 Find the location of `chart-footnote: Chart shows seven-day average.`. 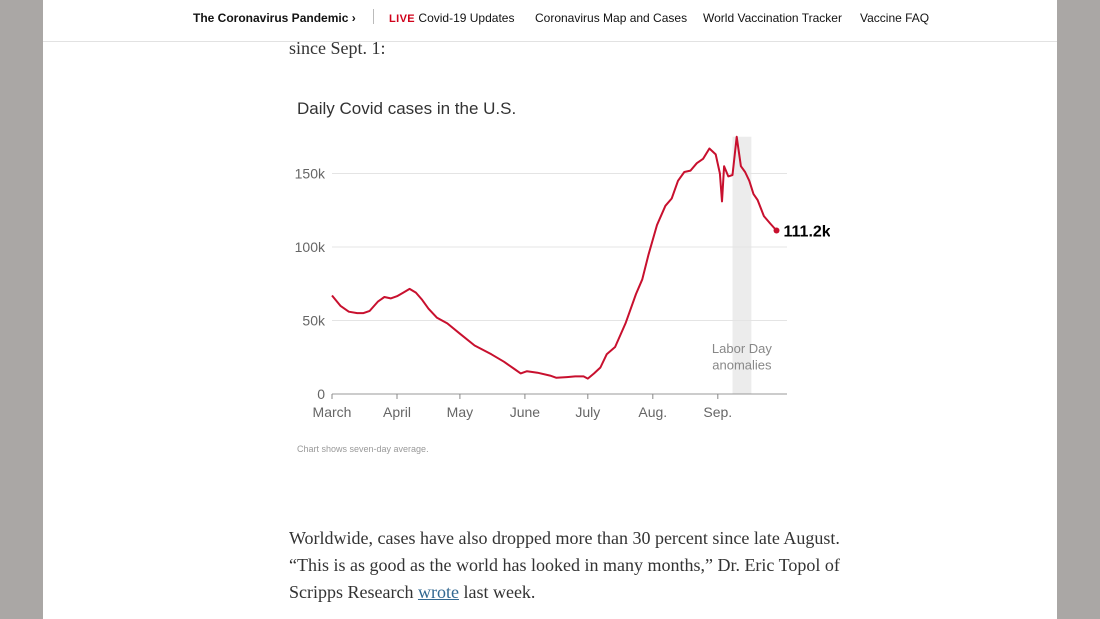

chart-footnote: Chart shows seven-day average. is located at coordinates (363, 449).